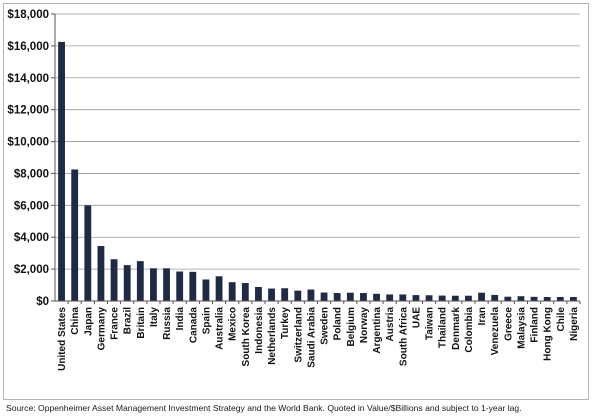 This screenshot has width=592, height=419. I want to click on x-tick-label: Taiwan, so click(430, 323).